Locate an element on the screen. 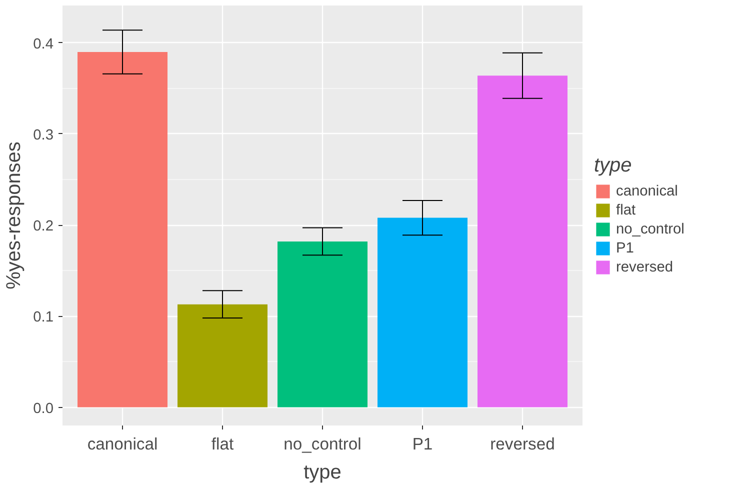 This screenshot has height=496, width=736. y-tick-label: 0.3 is located at coordinates (43, 135).